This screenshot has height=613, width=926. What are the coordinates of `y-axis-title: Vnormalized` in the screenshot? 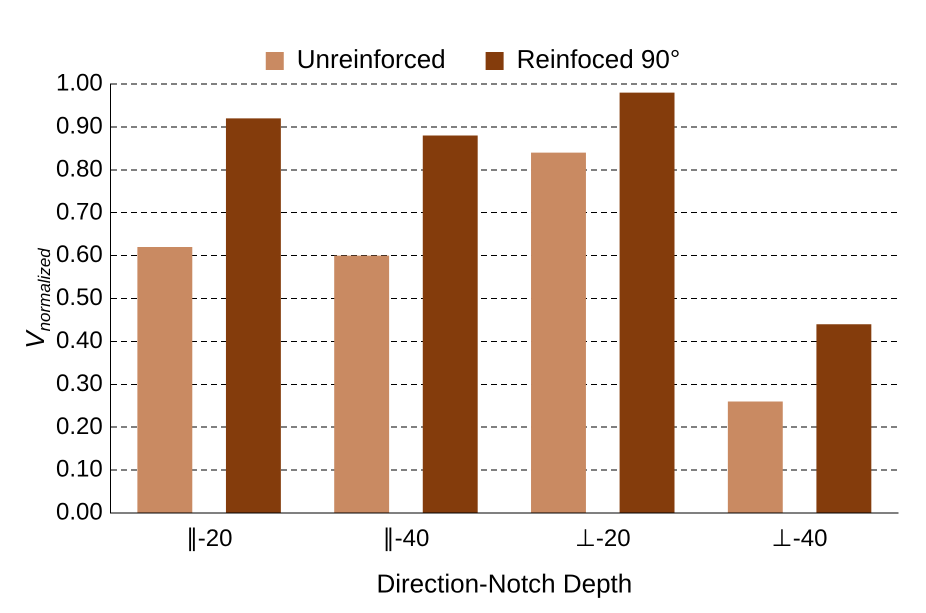 It's located at (37, 298).